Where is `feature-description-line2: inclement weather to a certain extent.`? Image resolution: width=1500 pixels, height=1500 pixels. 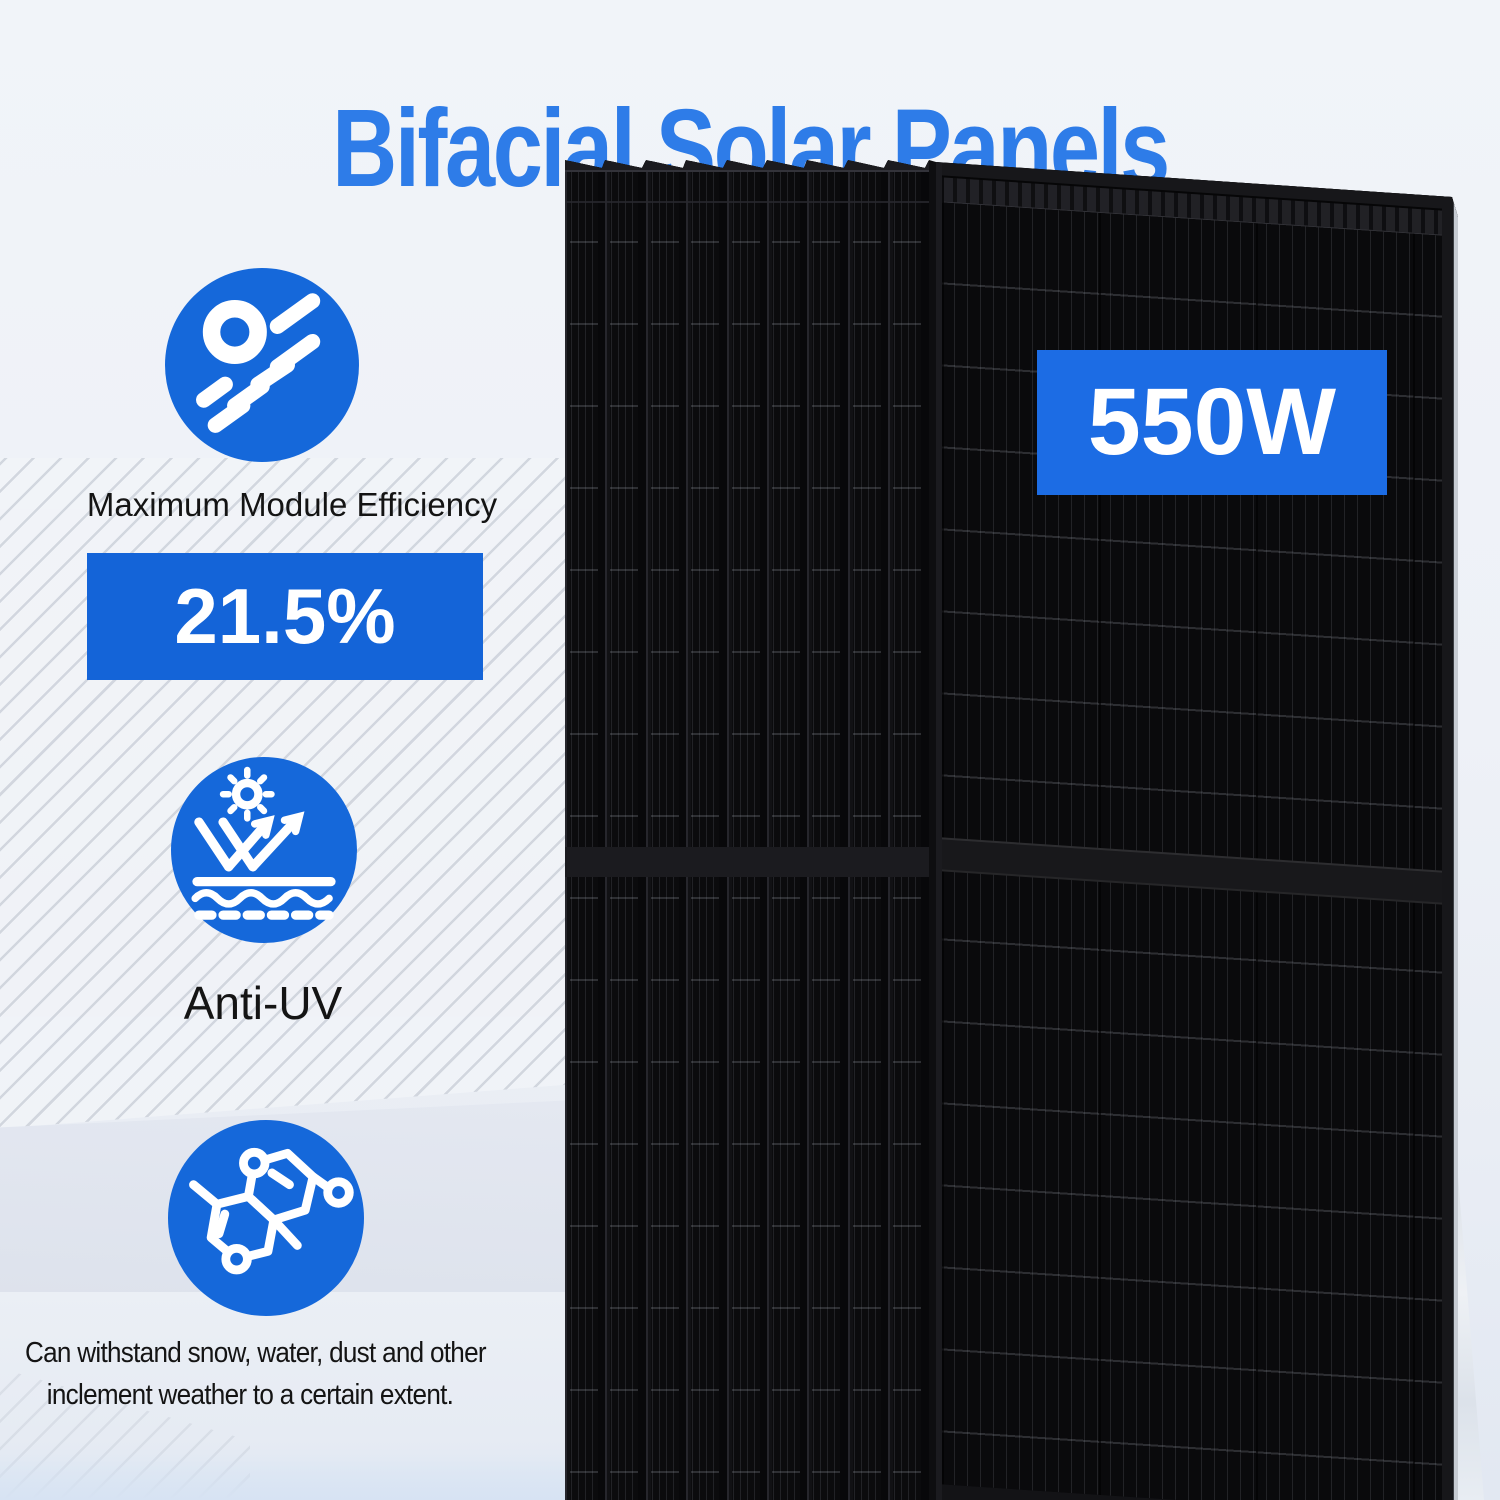
feature-description-line2: inclement weather to a certain extent. is located at coordinates (250, 1395).